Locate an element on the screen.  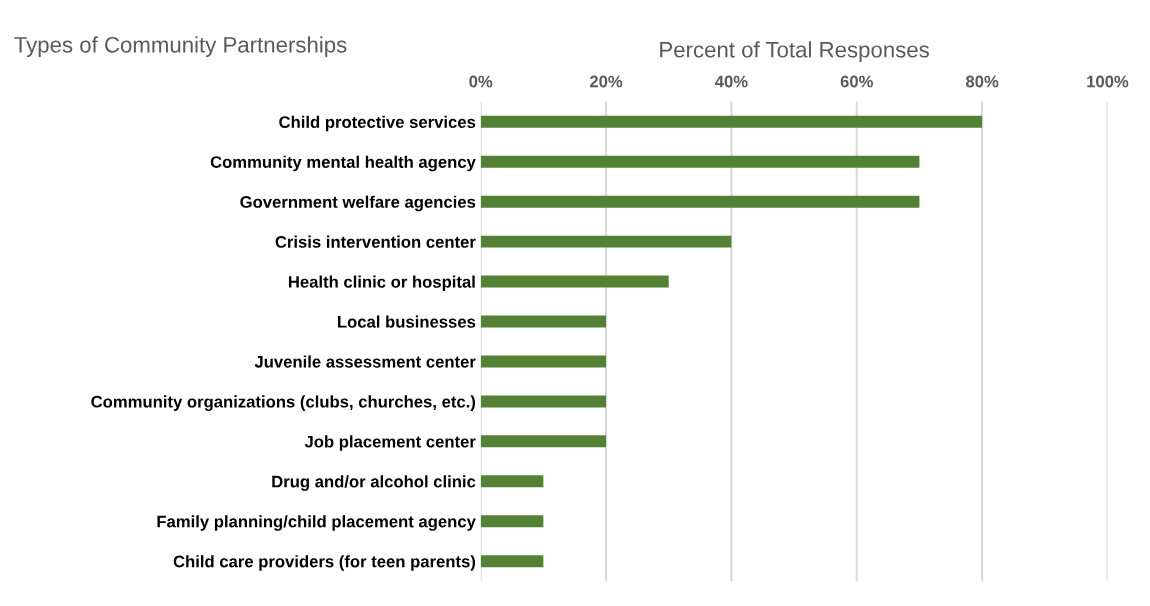
y-tick-label: Government welfare agencies is located at coordinates (358, 203).